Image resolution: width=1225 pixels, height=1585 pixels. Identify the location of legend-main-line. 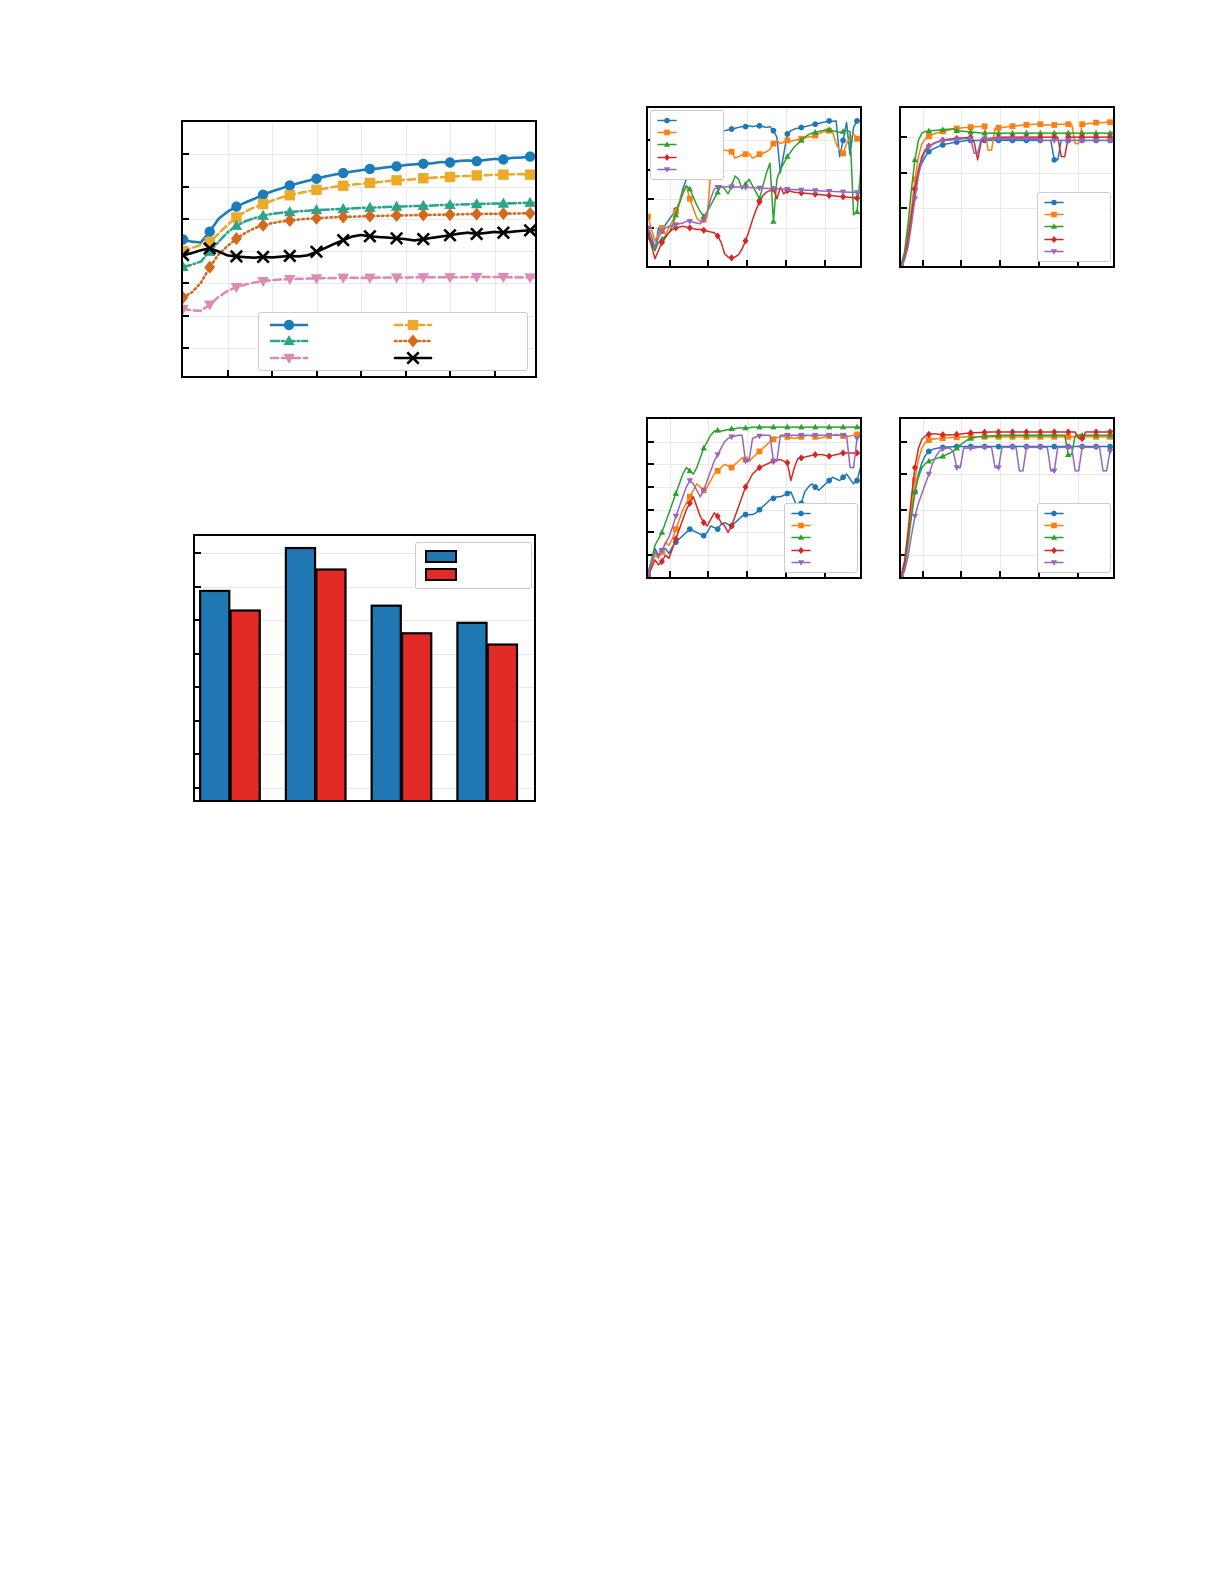
(393, 341).